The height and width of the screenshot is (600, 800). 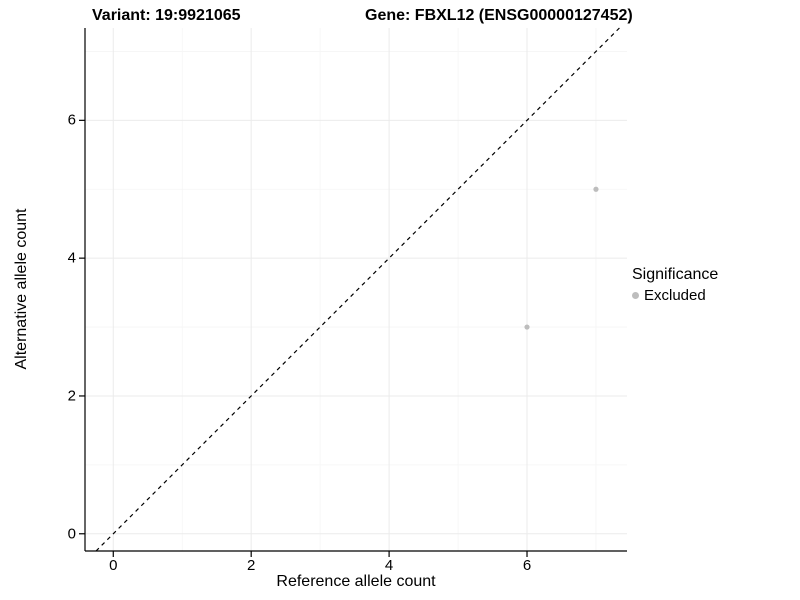 I want to click on y-tick-label: 0, so click(x=71, y=534).